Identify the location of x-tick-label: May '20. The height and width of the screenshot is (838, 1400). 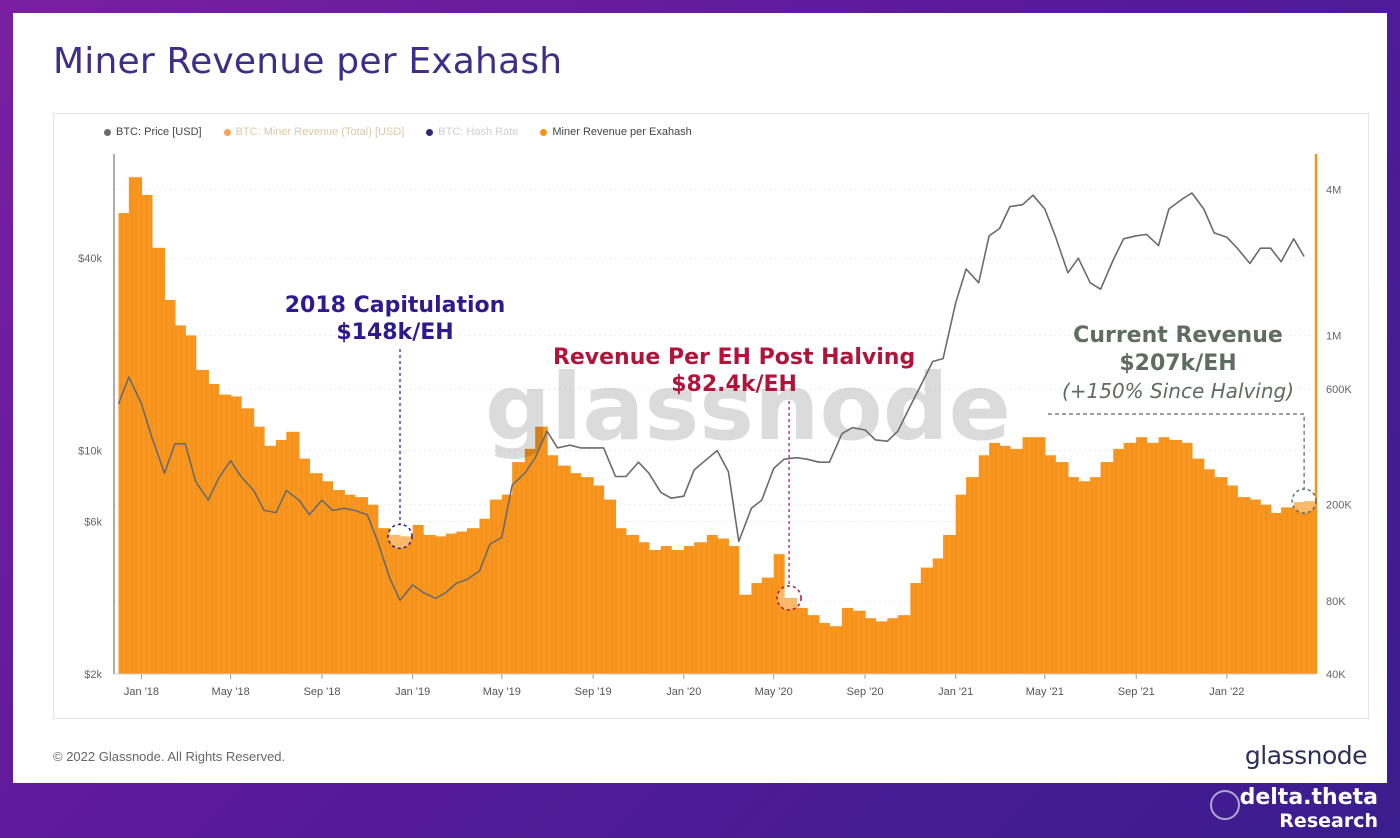
(774, 692).